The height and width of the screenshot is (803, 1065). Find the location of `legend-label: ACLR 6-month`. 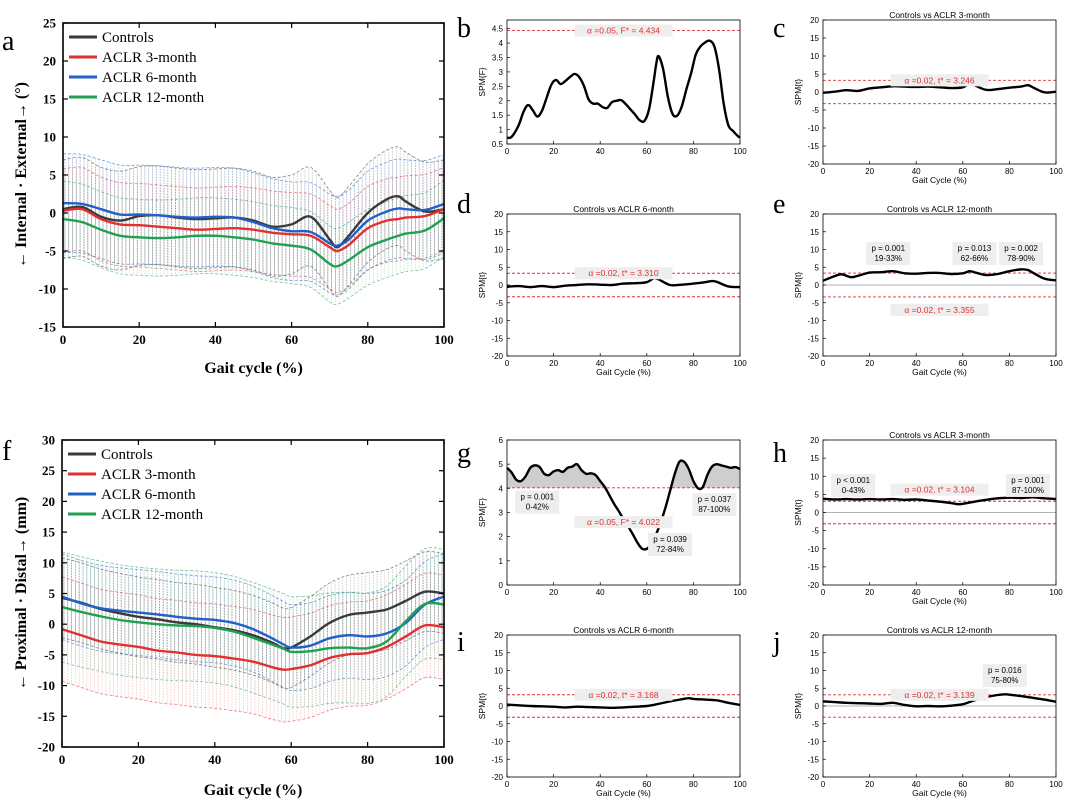

legend-label: ACLR 6-month is located at coordinates (149, 78).